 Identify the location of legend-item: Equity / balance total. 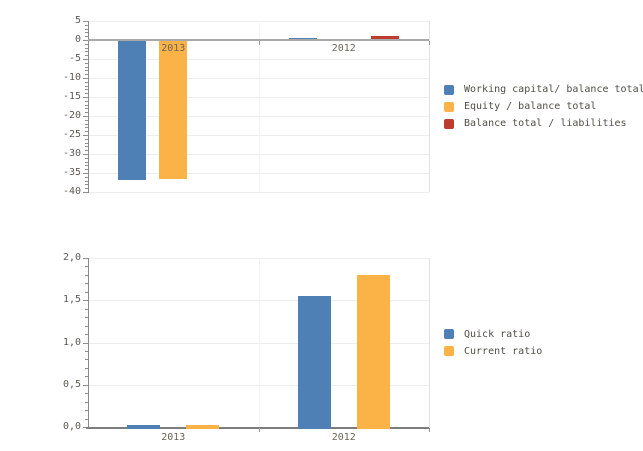
(543, 106).